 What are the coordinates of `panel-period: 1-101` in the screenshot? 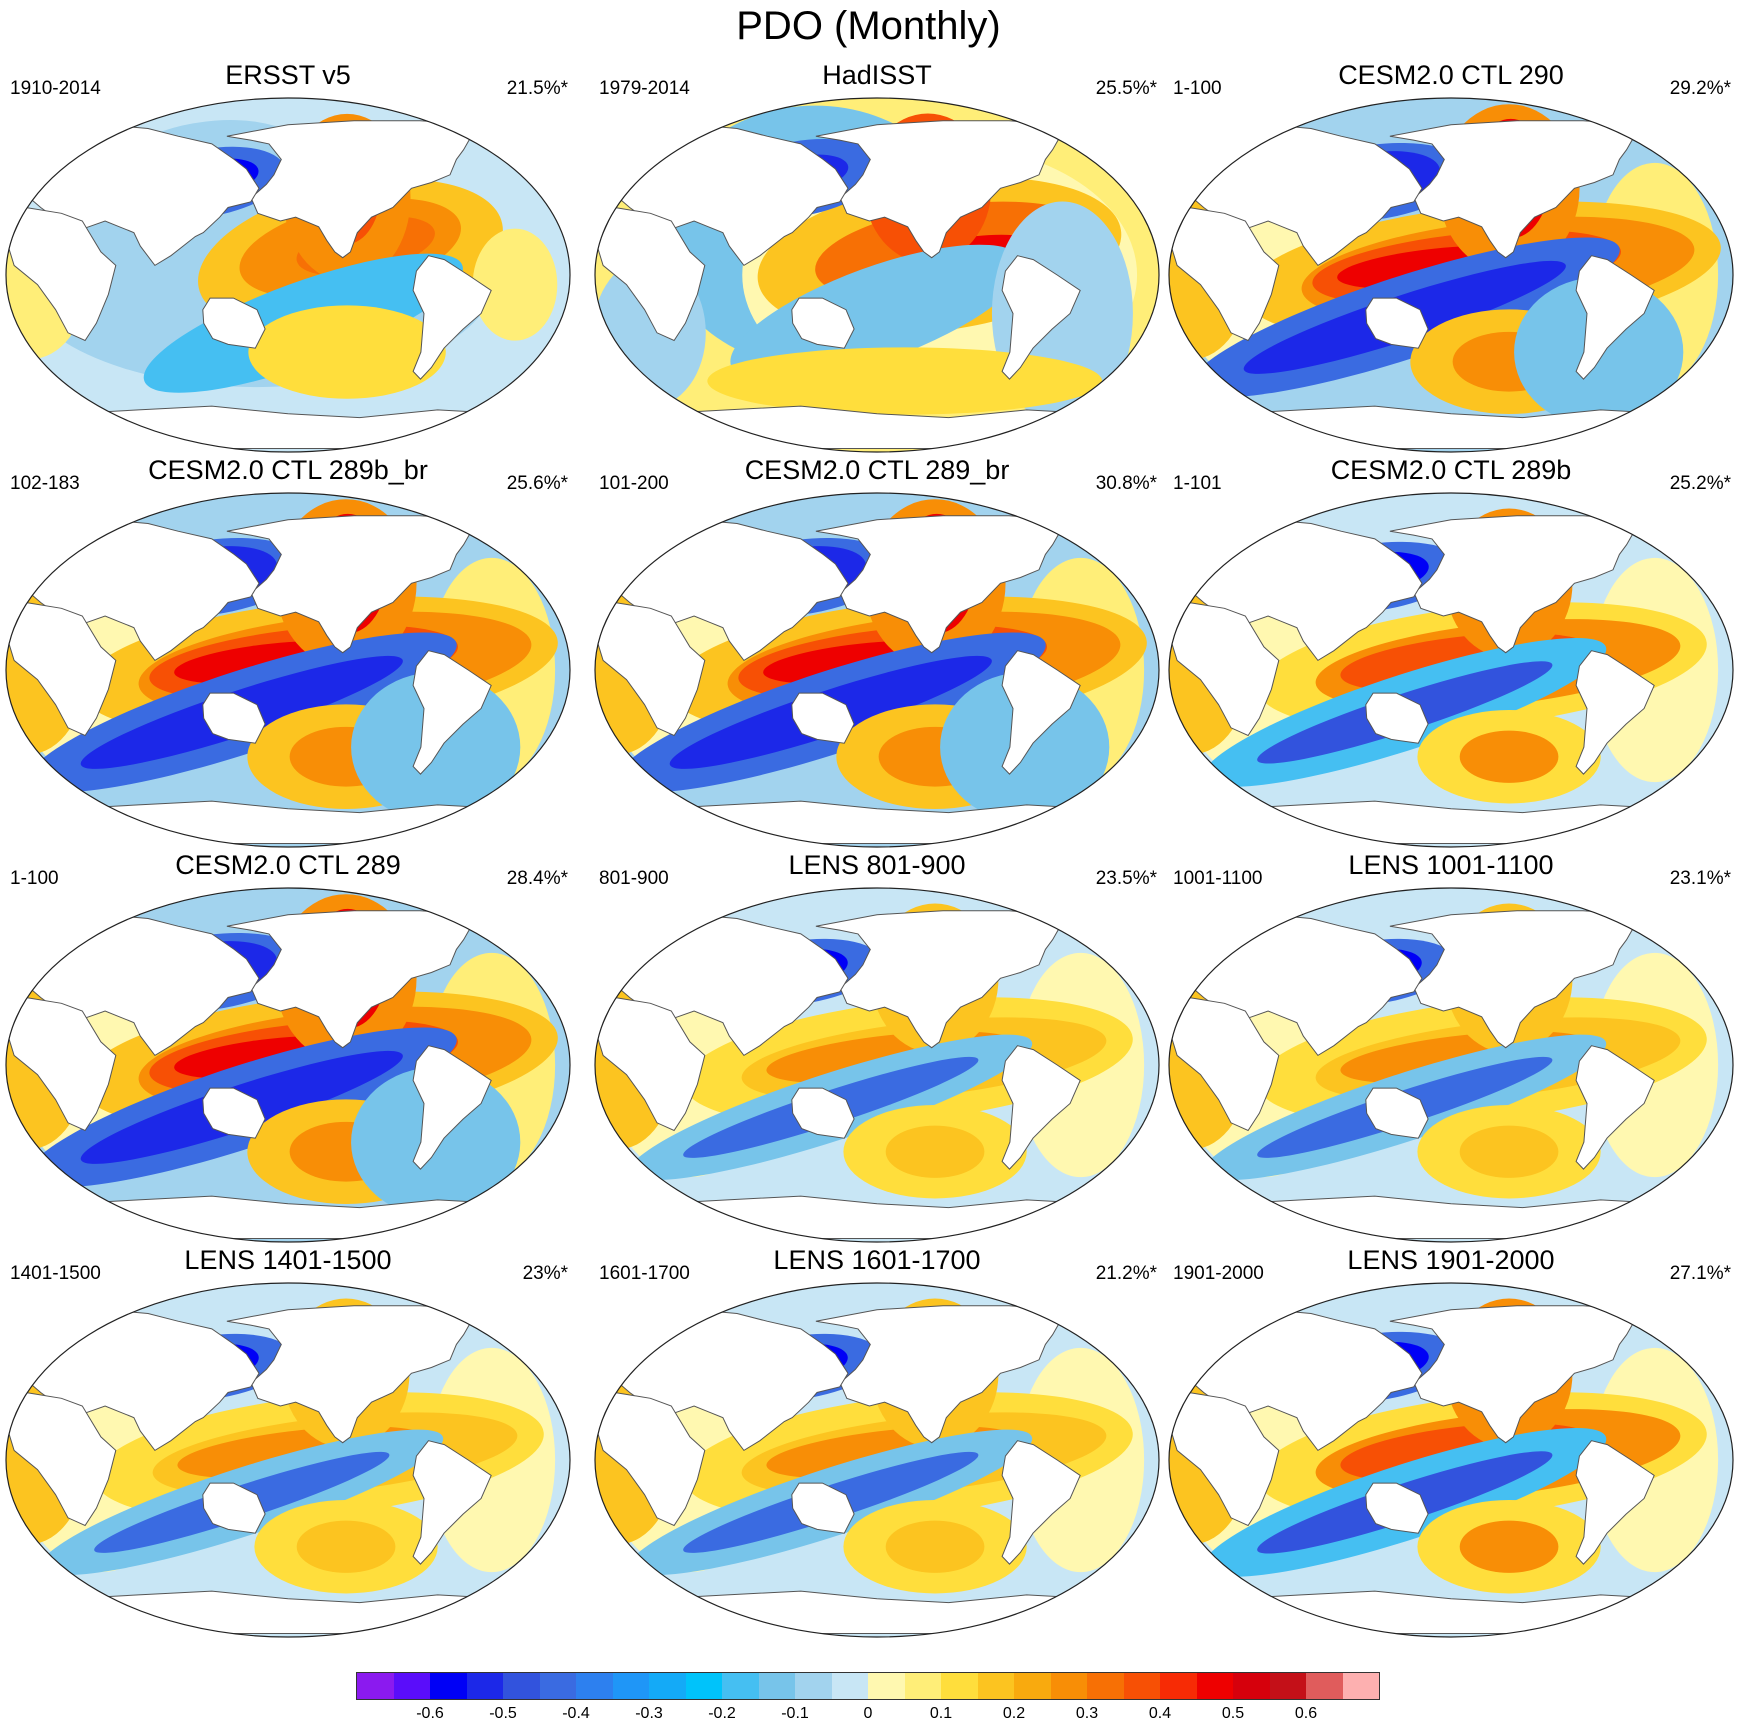 It's located at (1197, 483).